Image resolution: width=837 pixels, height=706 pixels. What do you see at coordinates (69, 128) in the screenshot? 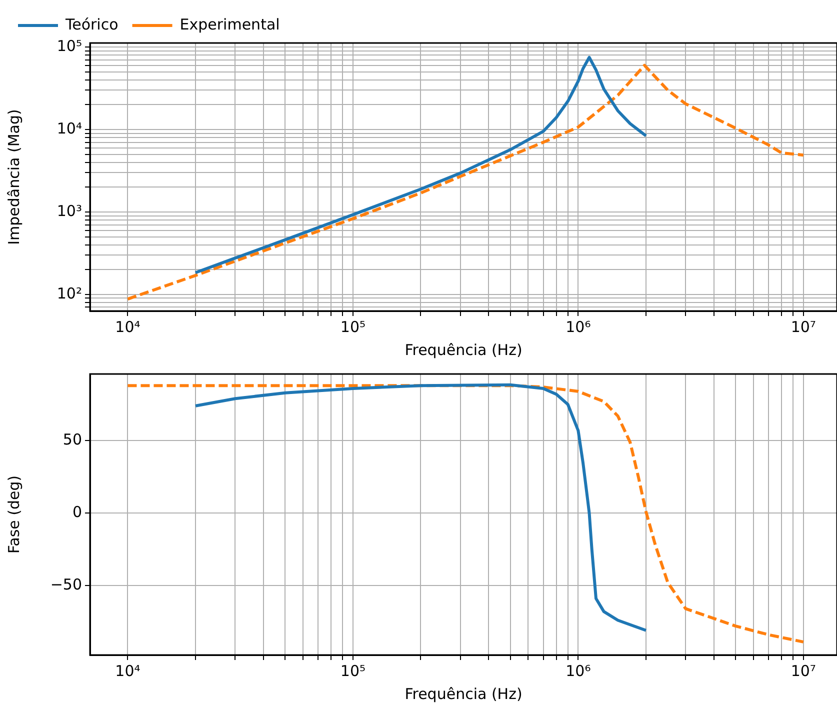
I see `y-tick-label: 10⁴` at bounding box center [69, 128].